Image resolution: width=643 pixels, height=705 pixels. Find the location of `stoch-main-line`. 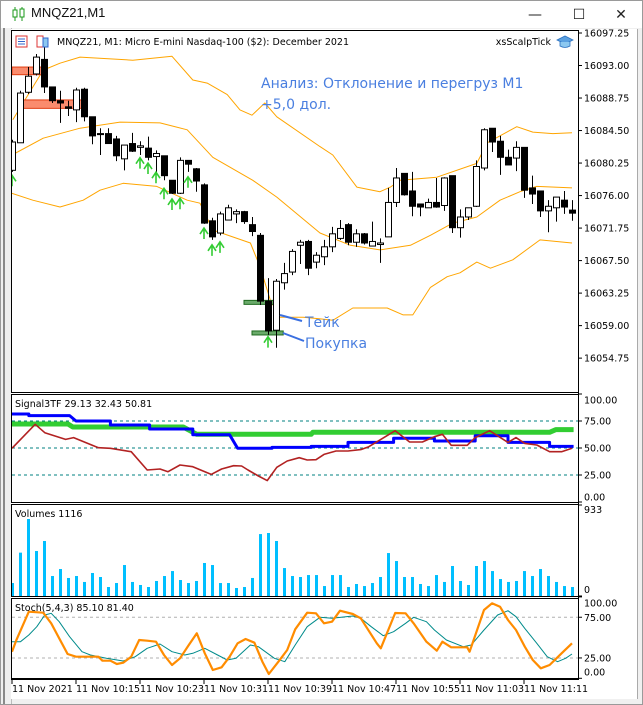

stoch-main-line is located at coordinates (292, 639).